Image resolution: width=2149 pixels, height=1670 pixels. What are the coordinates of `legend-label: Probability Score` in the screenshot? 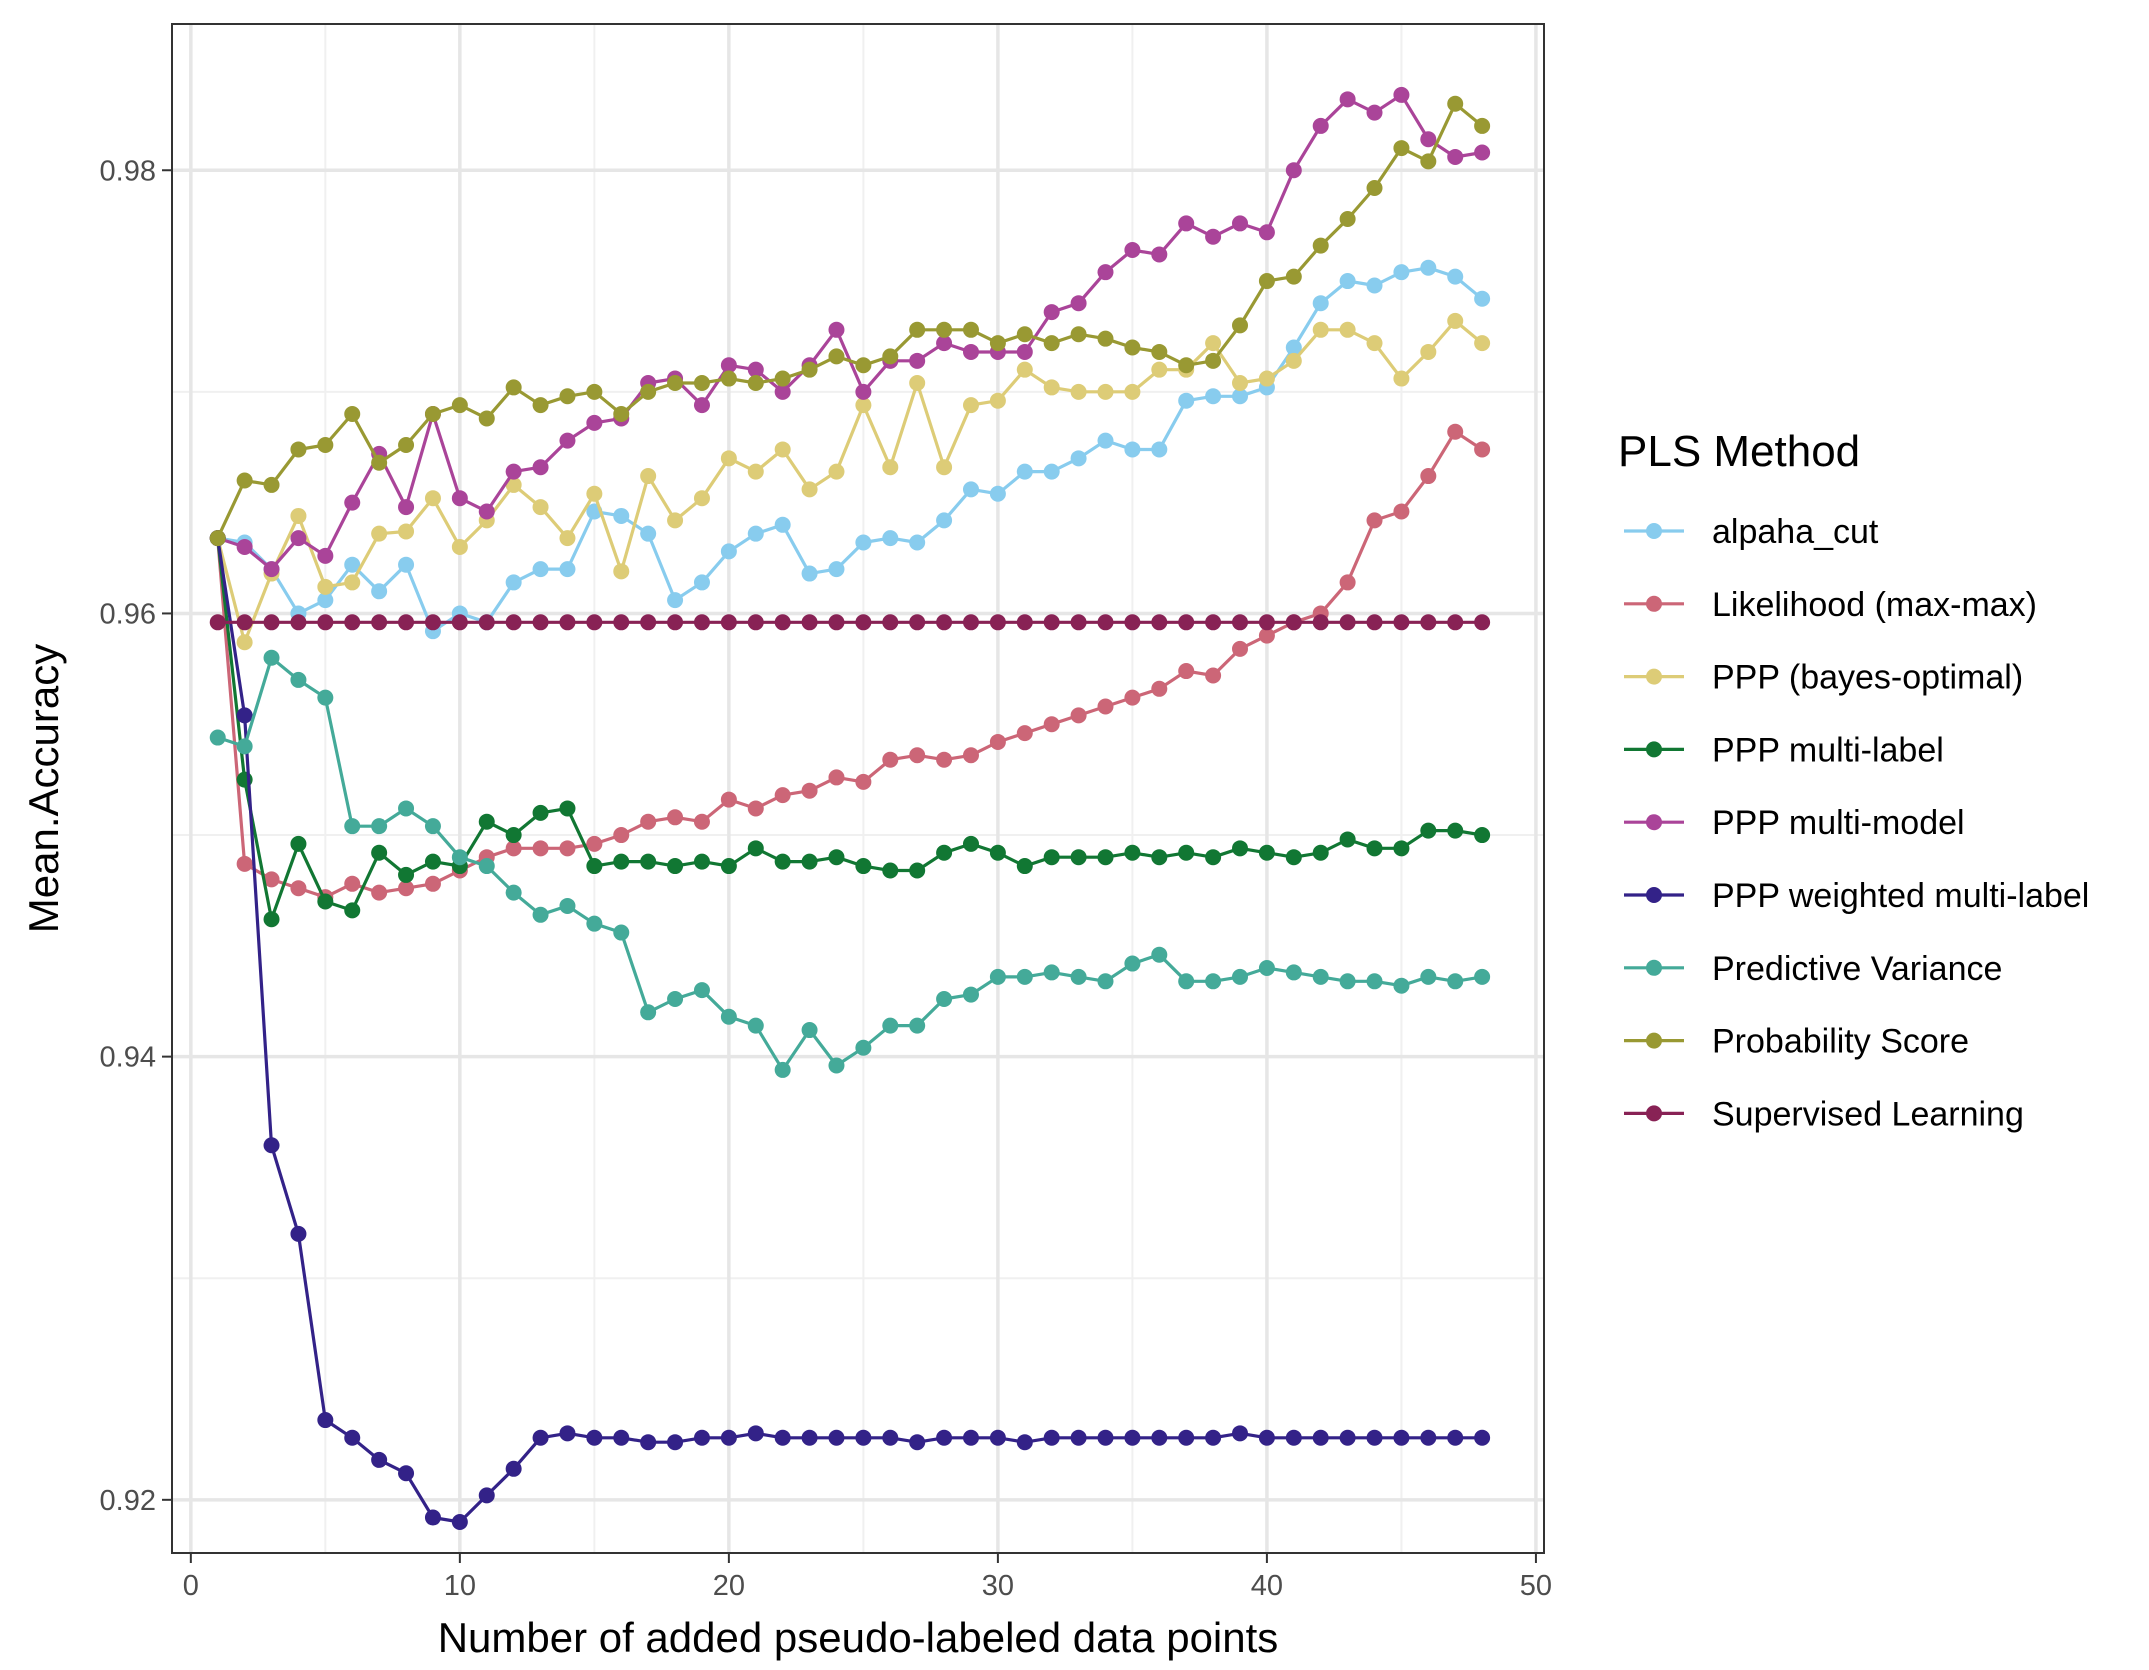 It's located at (1840, 1042).